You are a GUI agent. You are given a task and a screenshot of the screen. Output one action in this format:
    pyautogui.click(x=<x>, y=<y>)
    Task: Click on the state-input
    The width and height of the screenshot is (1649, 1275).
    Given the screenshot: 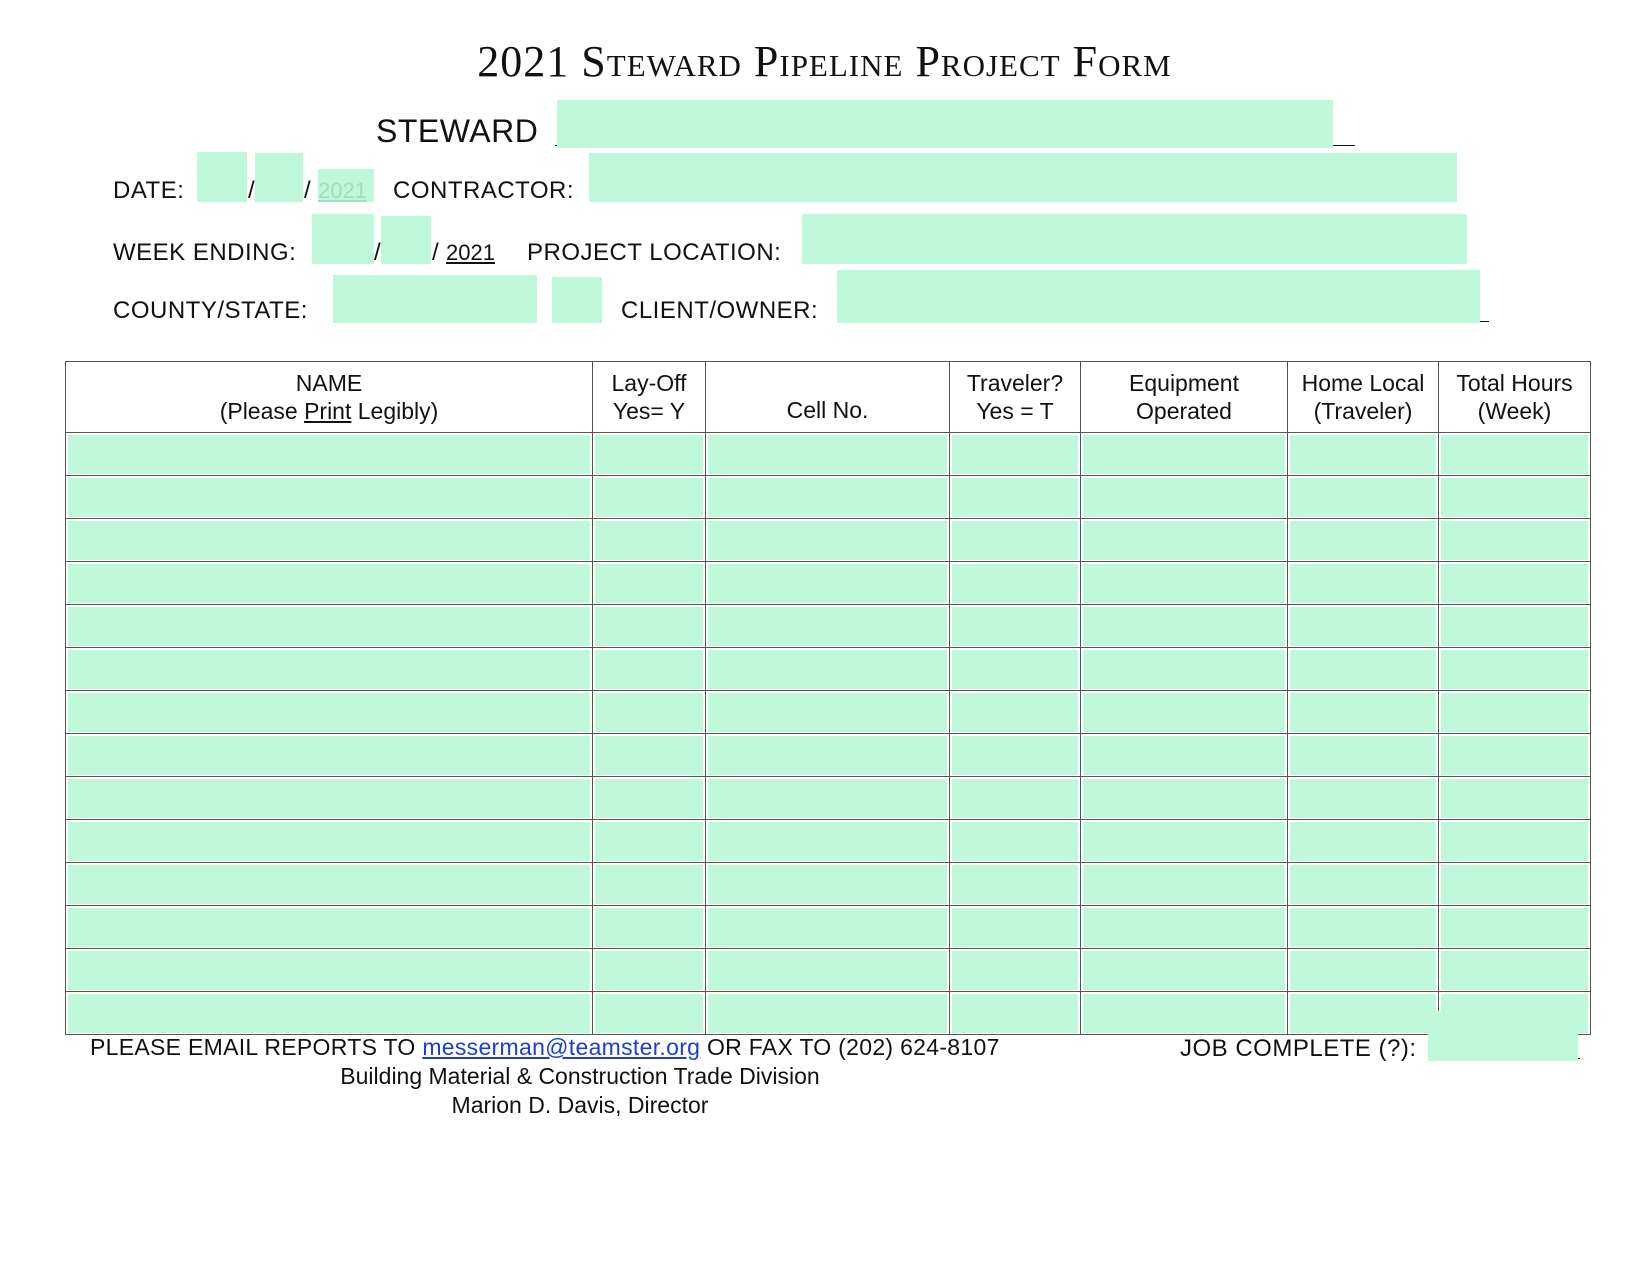 What is the action you would take?
    pyautogui.click(x=577, y=300)
    